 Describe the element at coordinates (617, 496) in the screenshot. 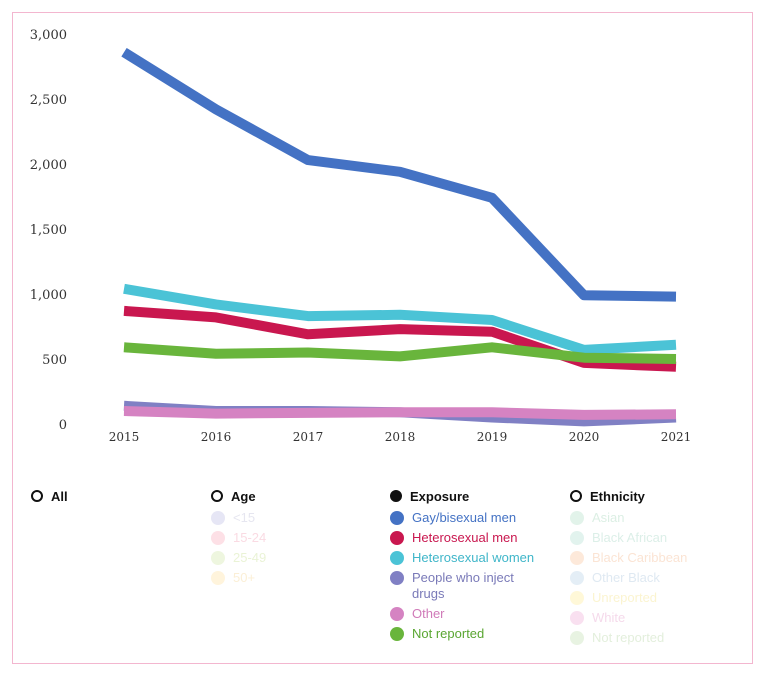

I see `legend-ethnicity-label: Ethnicity` at that location.